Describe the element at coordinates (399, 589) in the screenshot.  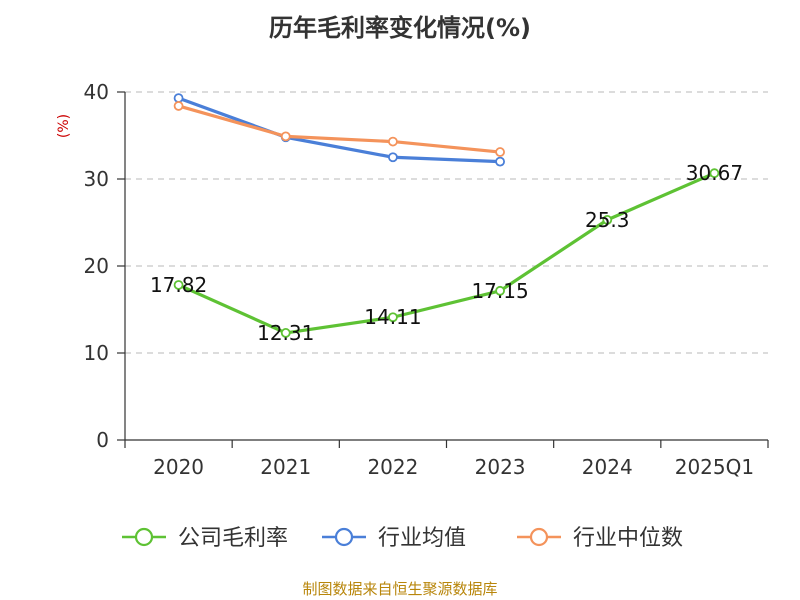
I see `source-note: 制图数据来自恒生聚源数据库` at that location.